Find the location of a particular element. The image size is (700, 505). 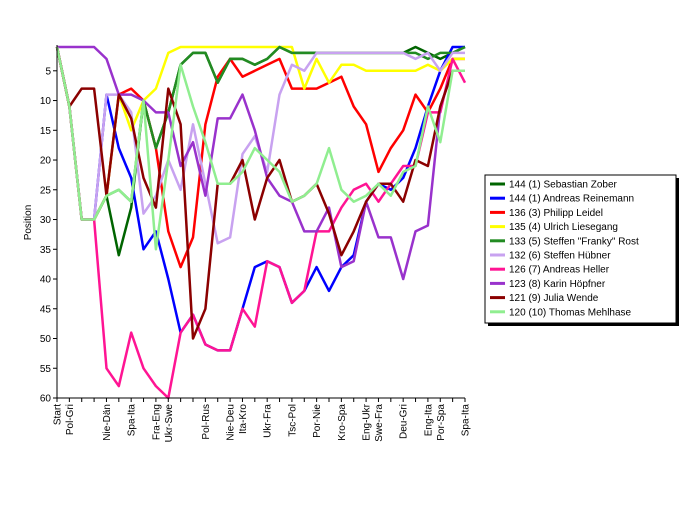

x-tick-label: Ita-Kro is located at coordinates (243, 419).